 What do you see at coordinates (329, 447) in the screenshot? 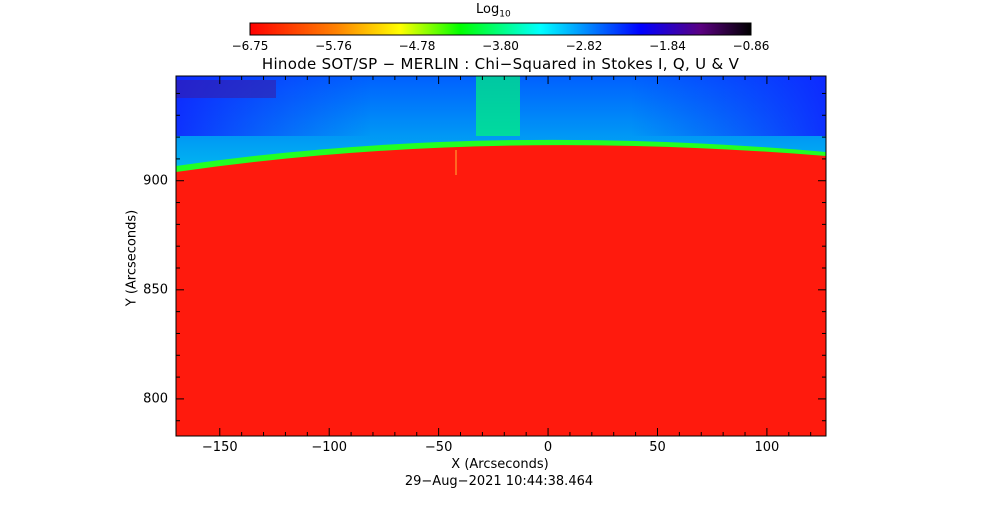
I see `x-tick-label: −100` at bounding box center [329, 447].